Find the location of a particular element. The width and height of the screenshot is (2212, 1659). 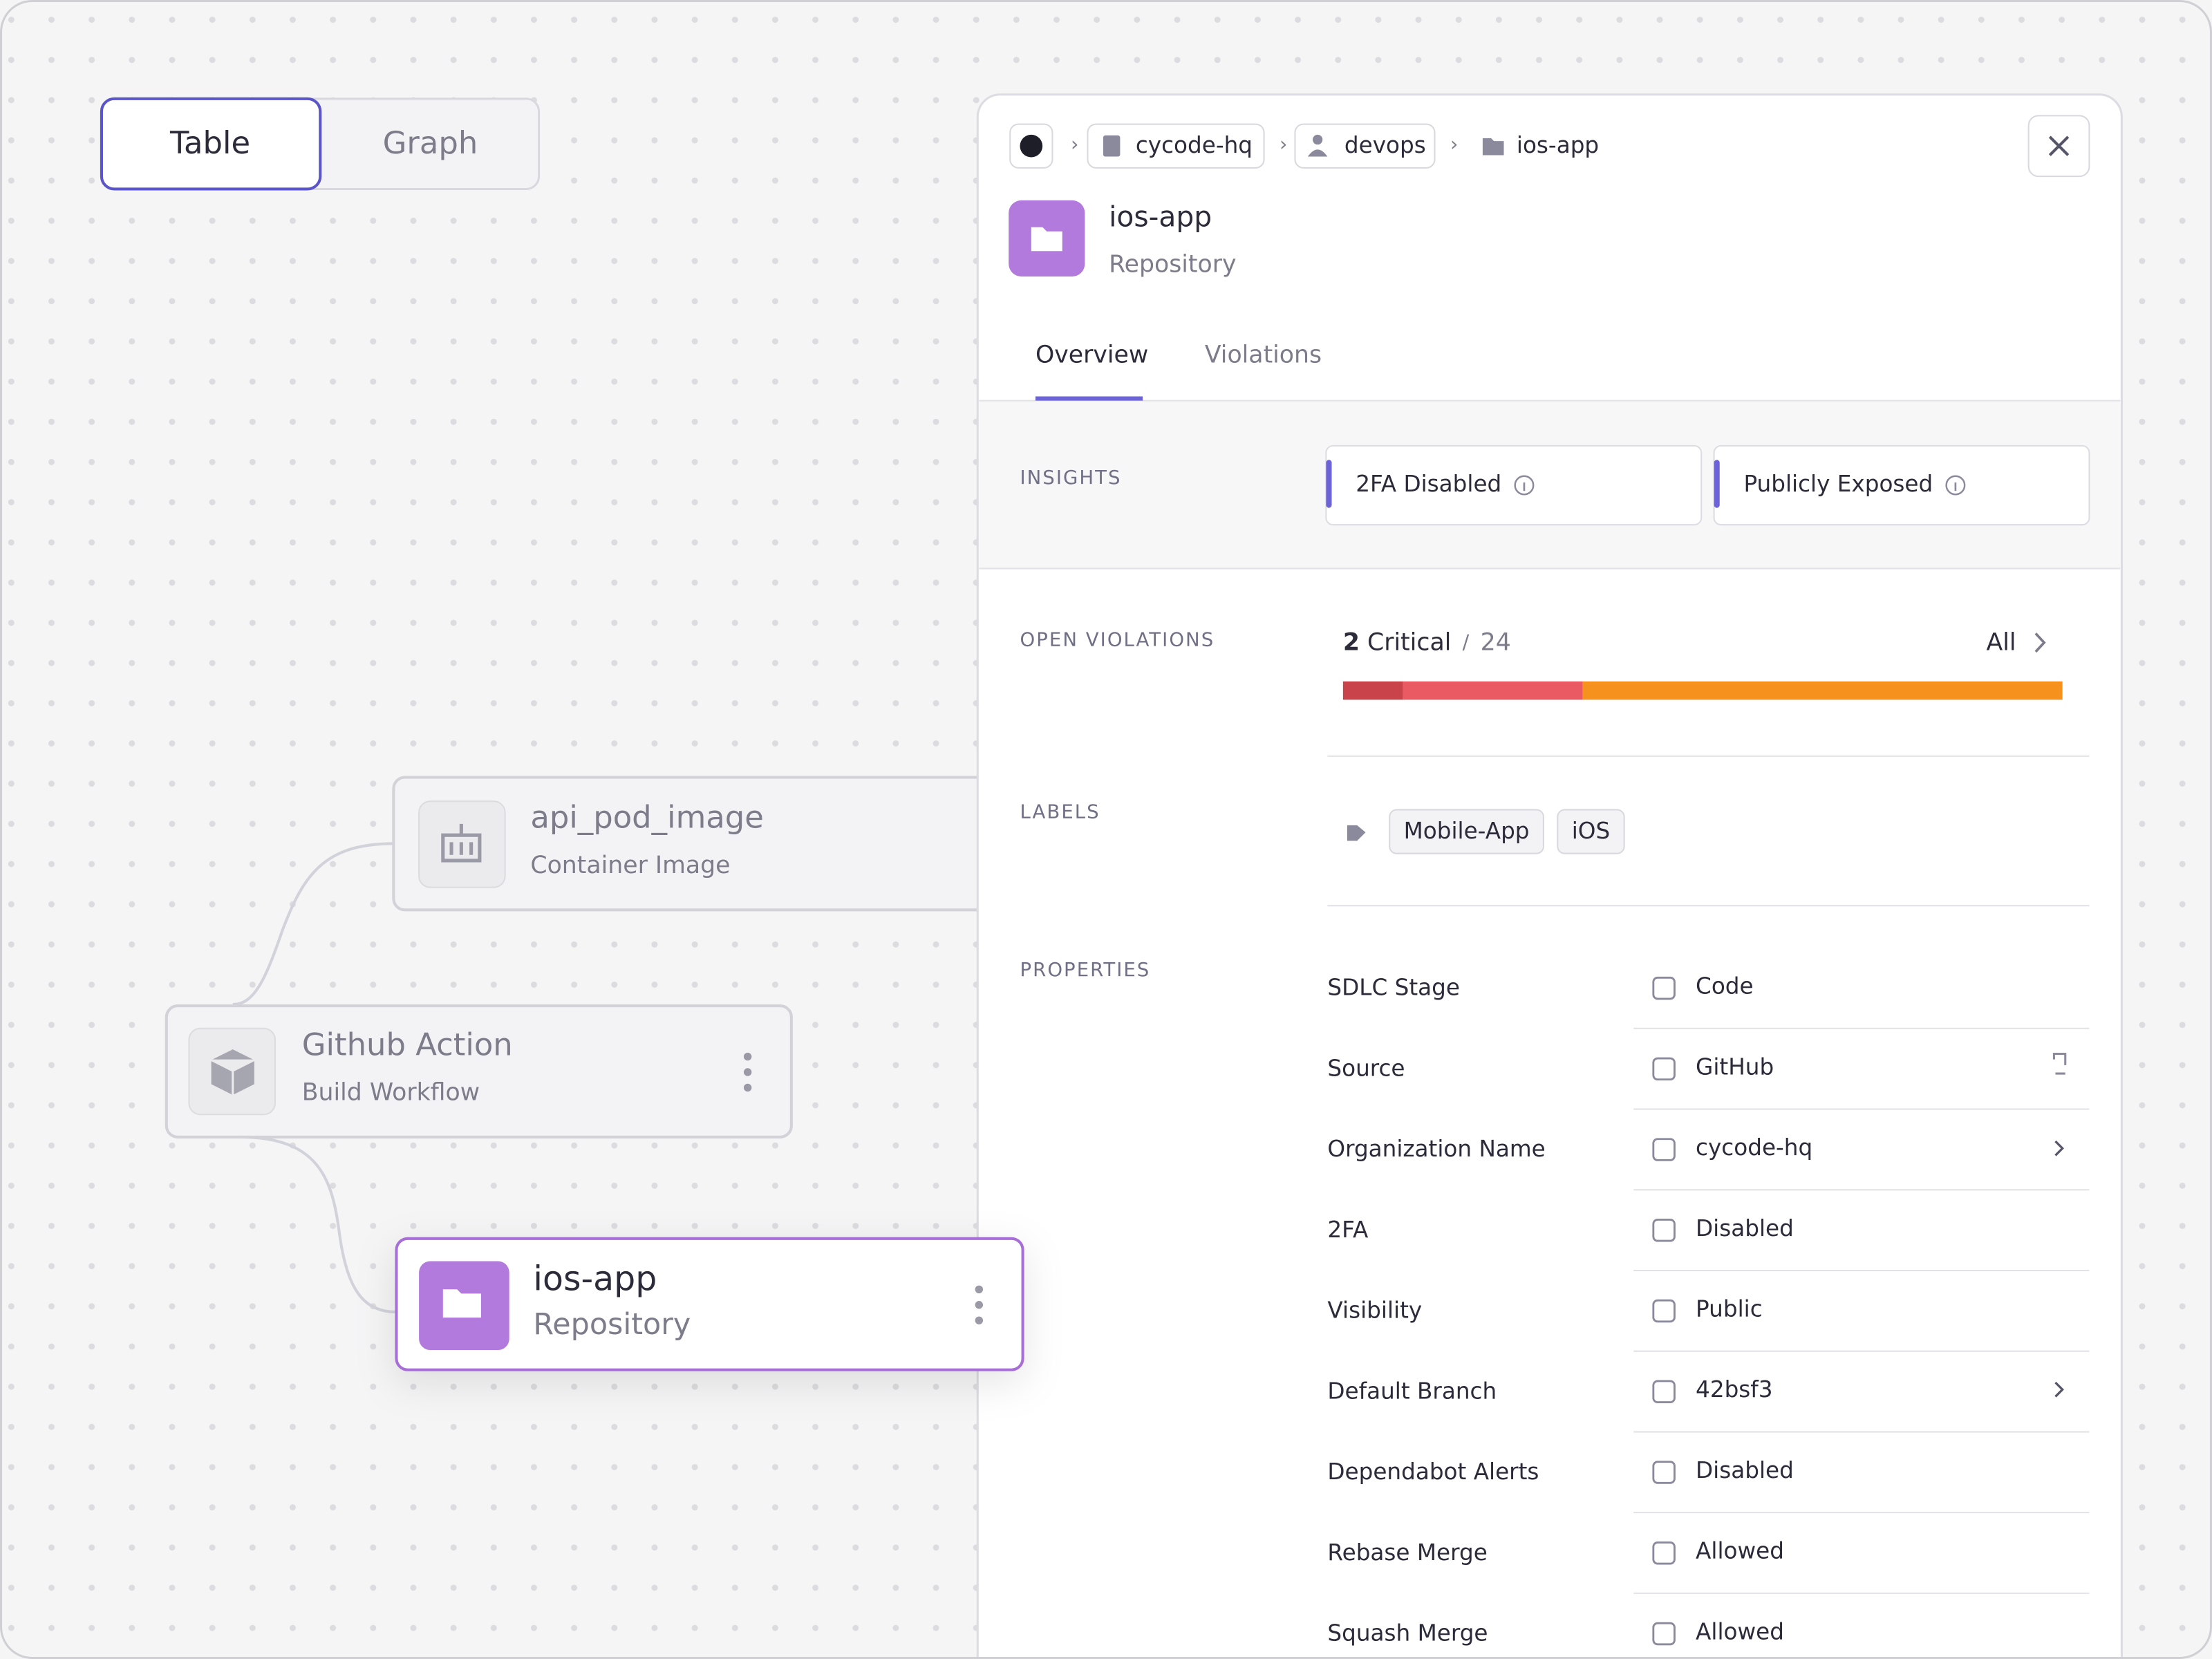

toggle-table is located at coordinates (211, 144).